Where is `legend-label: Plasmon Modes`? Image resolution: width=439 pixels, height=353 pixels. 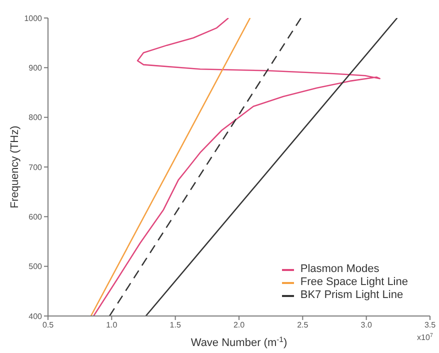 legend-label: Plasmon Modes is located at coordinates (340, 269).